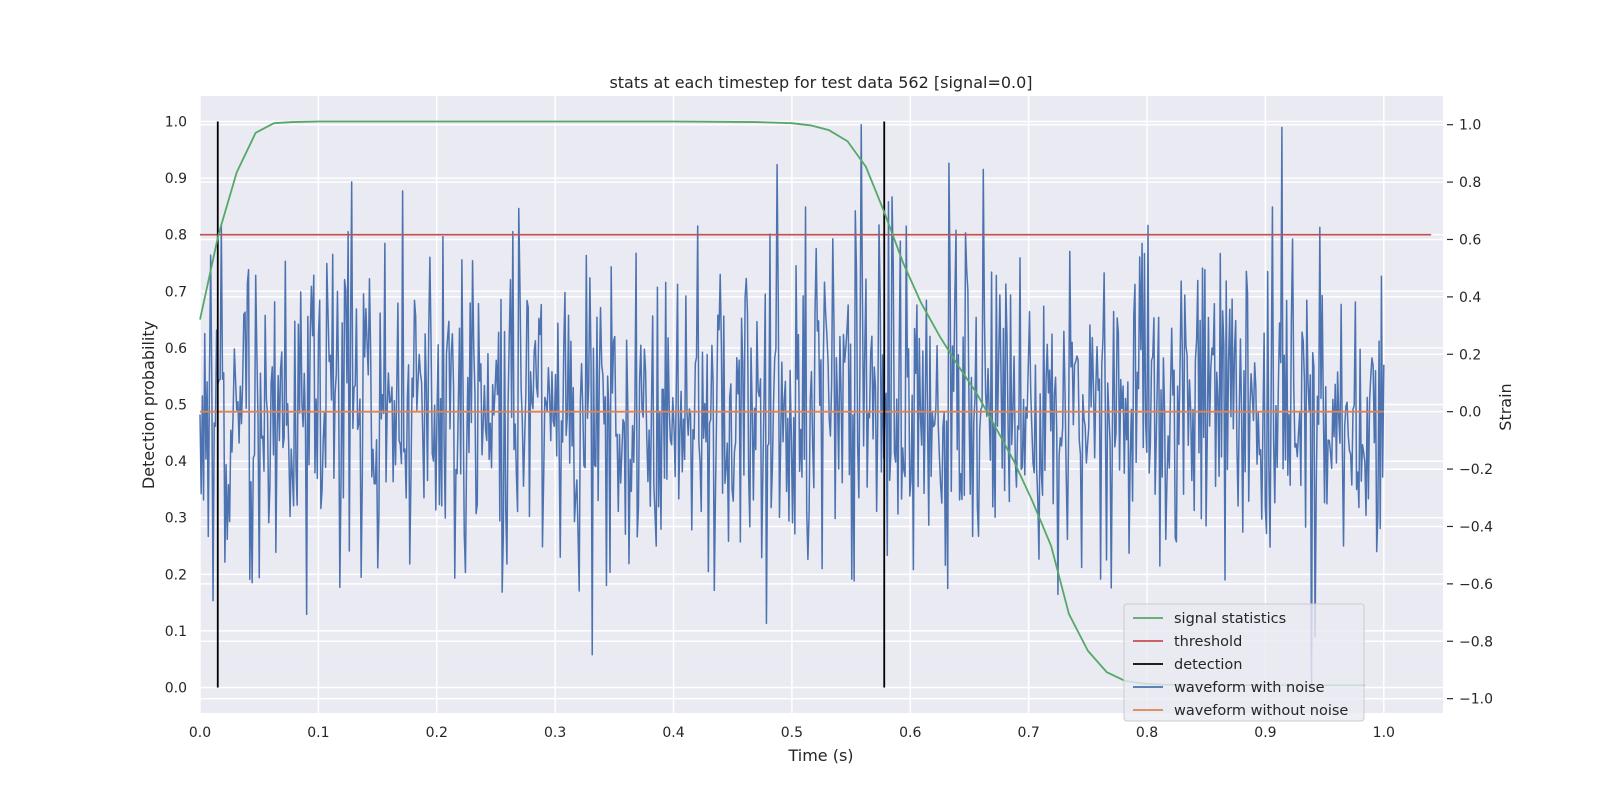 Image resolution: width=1600 pixels, height=804 pixels. I want to click on legend-label: threshold, so click(1208, 642).